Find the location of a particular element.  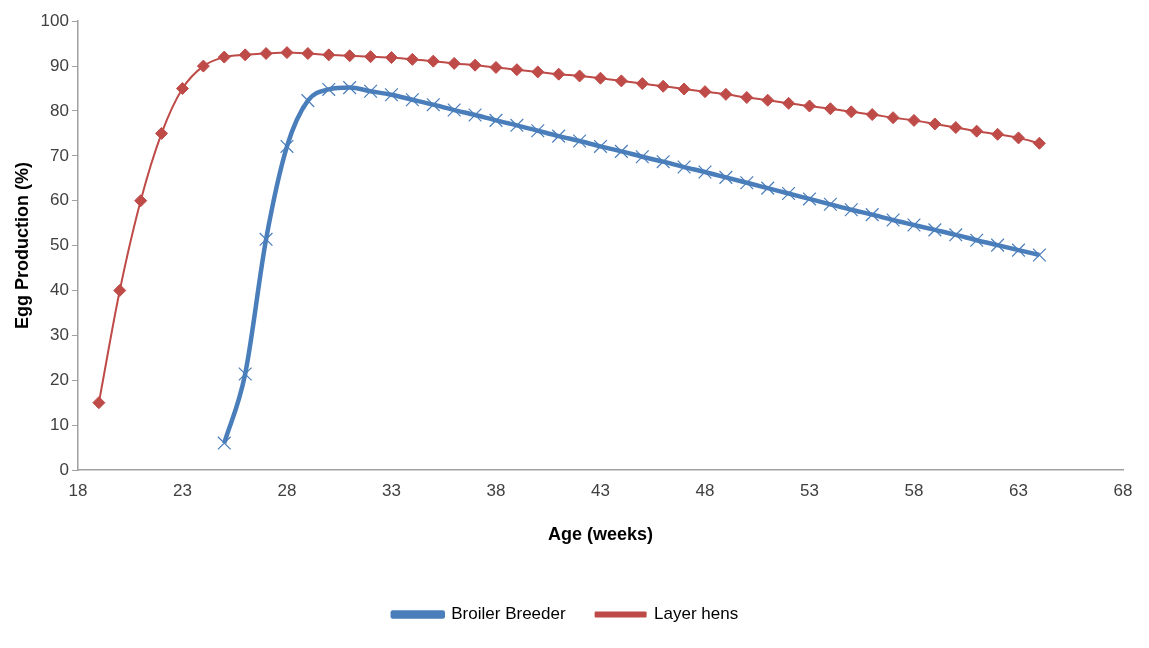

x-axis-title: Age (weeks) is located at coordinates (600, 534).